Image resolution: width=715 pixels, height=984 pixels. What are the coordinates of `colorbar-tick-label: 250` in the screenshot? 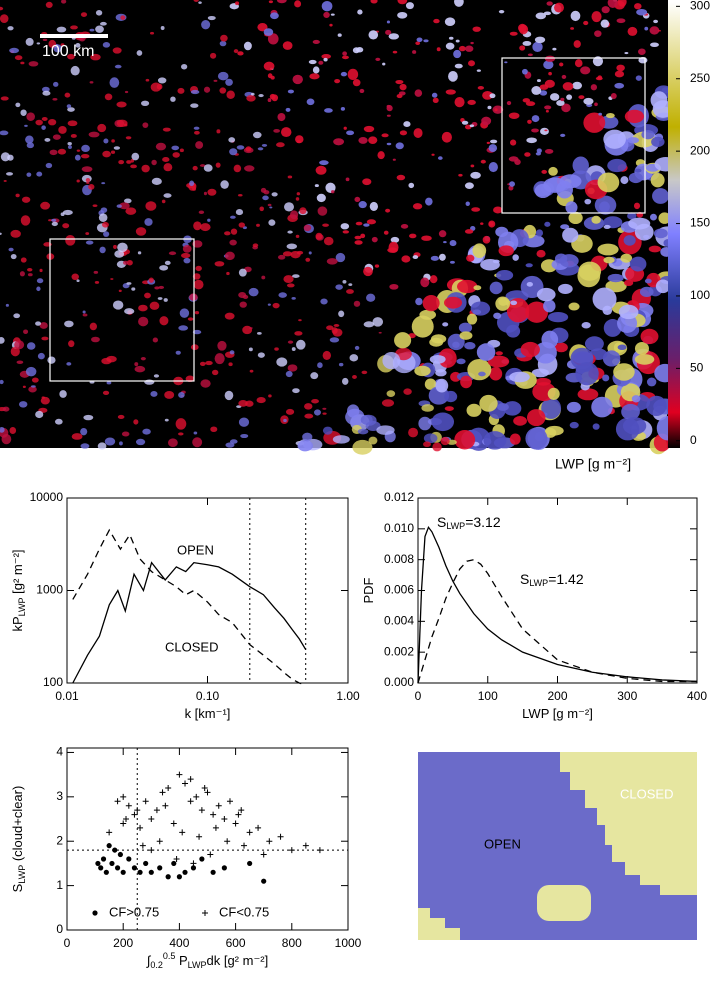 It's located at (700, 78).